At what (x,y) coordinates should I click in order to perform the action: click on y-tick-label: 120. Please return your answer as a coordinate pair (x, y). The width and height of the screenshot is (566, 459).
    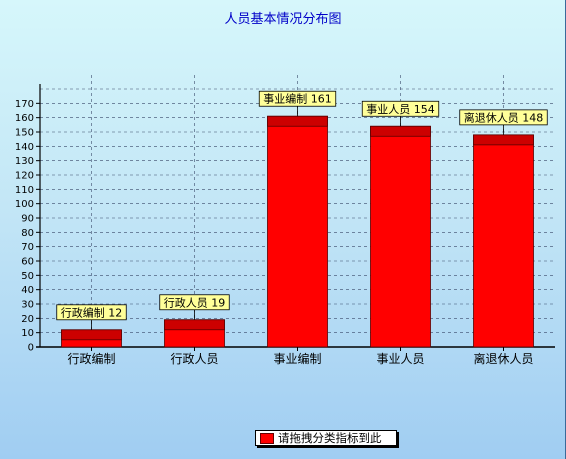
    Looking at the image, I should click on (24, 176).